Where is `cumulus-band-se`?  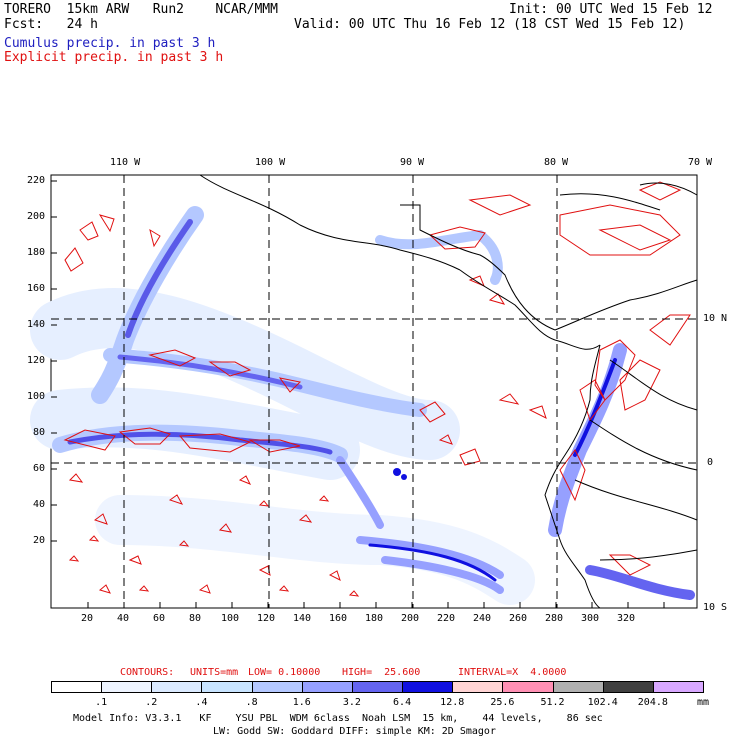
cumulus-band-se is located at coordinates (640, 582).